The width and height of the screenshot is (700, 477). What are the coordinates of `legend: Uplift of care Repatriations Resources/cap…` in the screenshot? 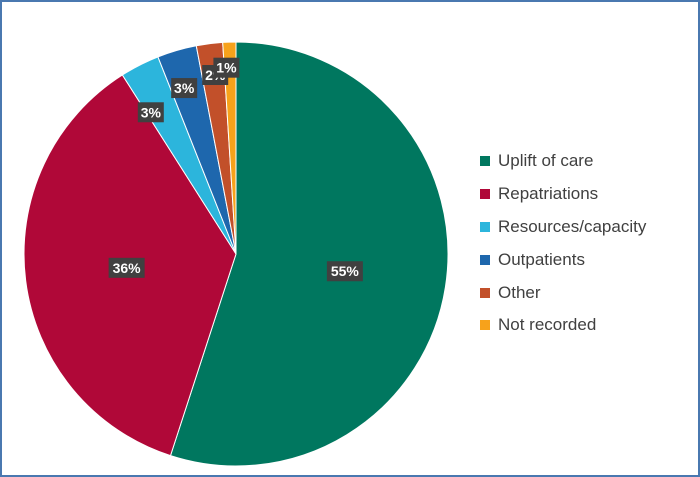 It's located at (563, 243).